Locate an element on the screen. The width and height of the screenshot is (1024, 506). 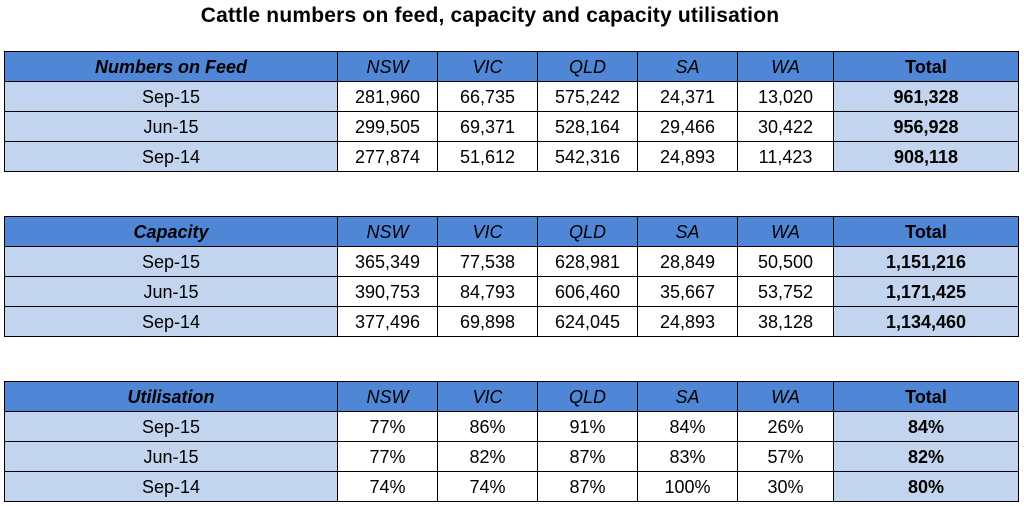
cell-vic: 74% is located at coordinates (487, 486).